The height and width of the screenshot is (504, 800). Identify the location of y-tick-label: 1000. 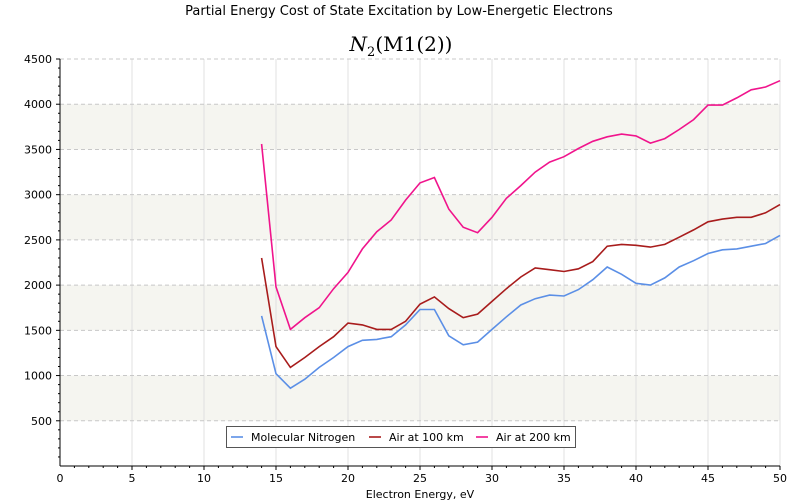
(38, 376).